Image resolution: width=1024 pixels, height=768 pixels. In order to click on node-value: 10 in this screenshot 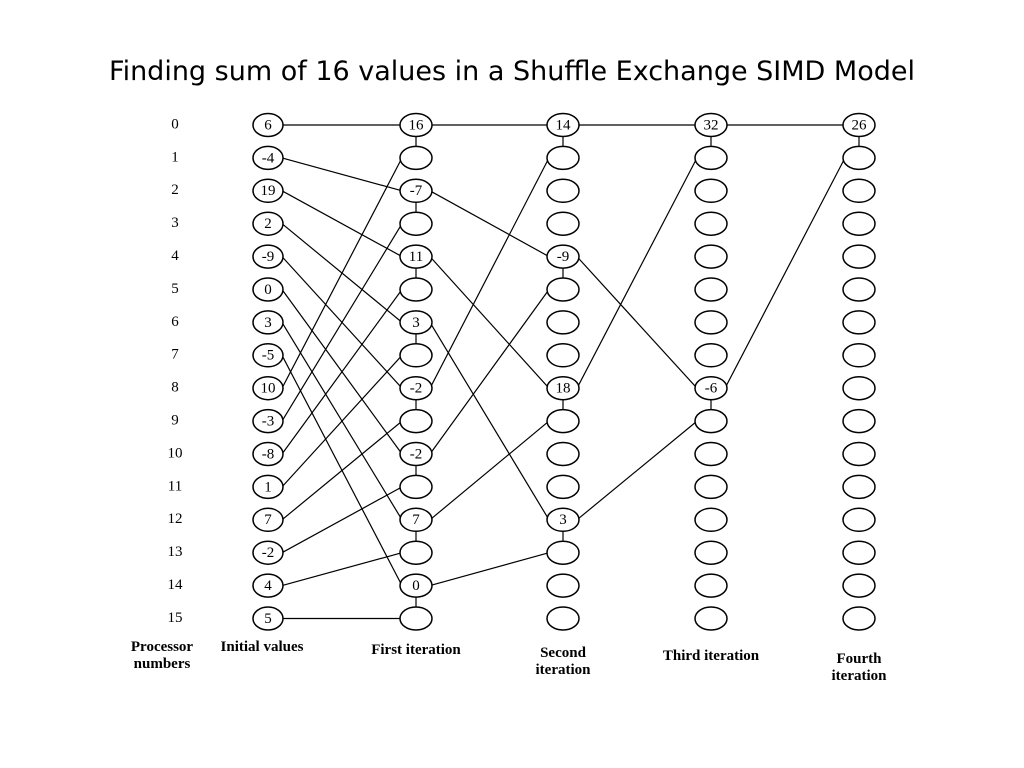, I will do `click(268, 389)`.